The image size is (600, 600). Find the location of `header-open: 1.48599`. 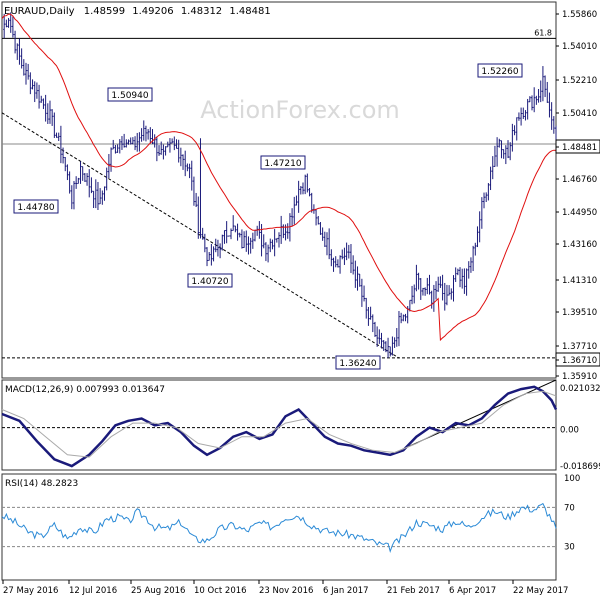

header-open: 1.48599 is located at coordinates (104, 11).